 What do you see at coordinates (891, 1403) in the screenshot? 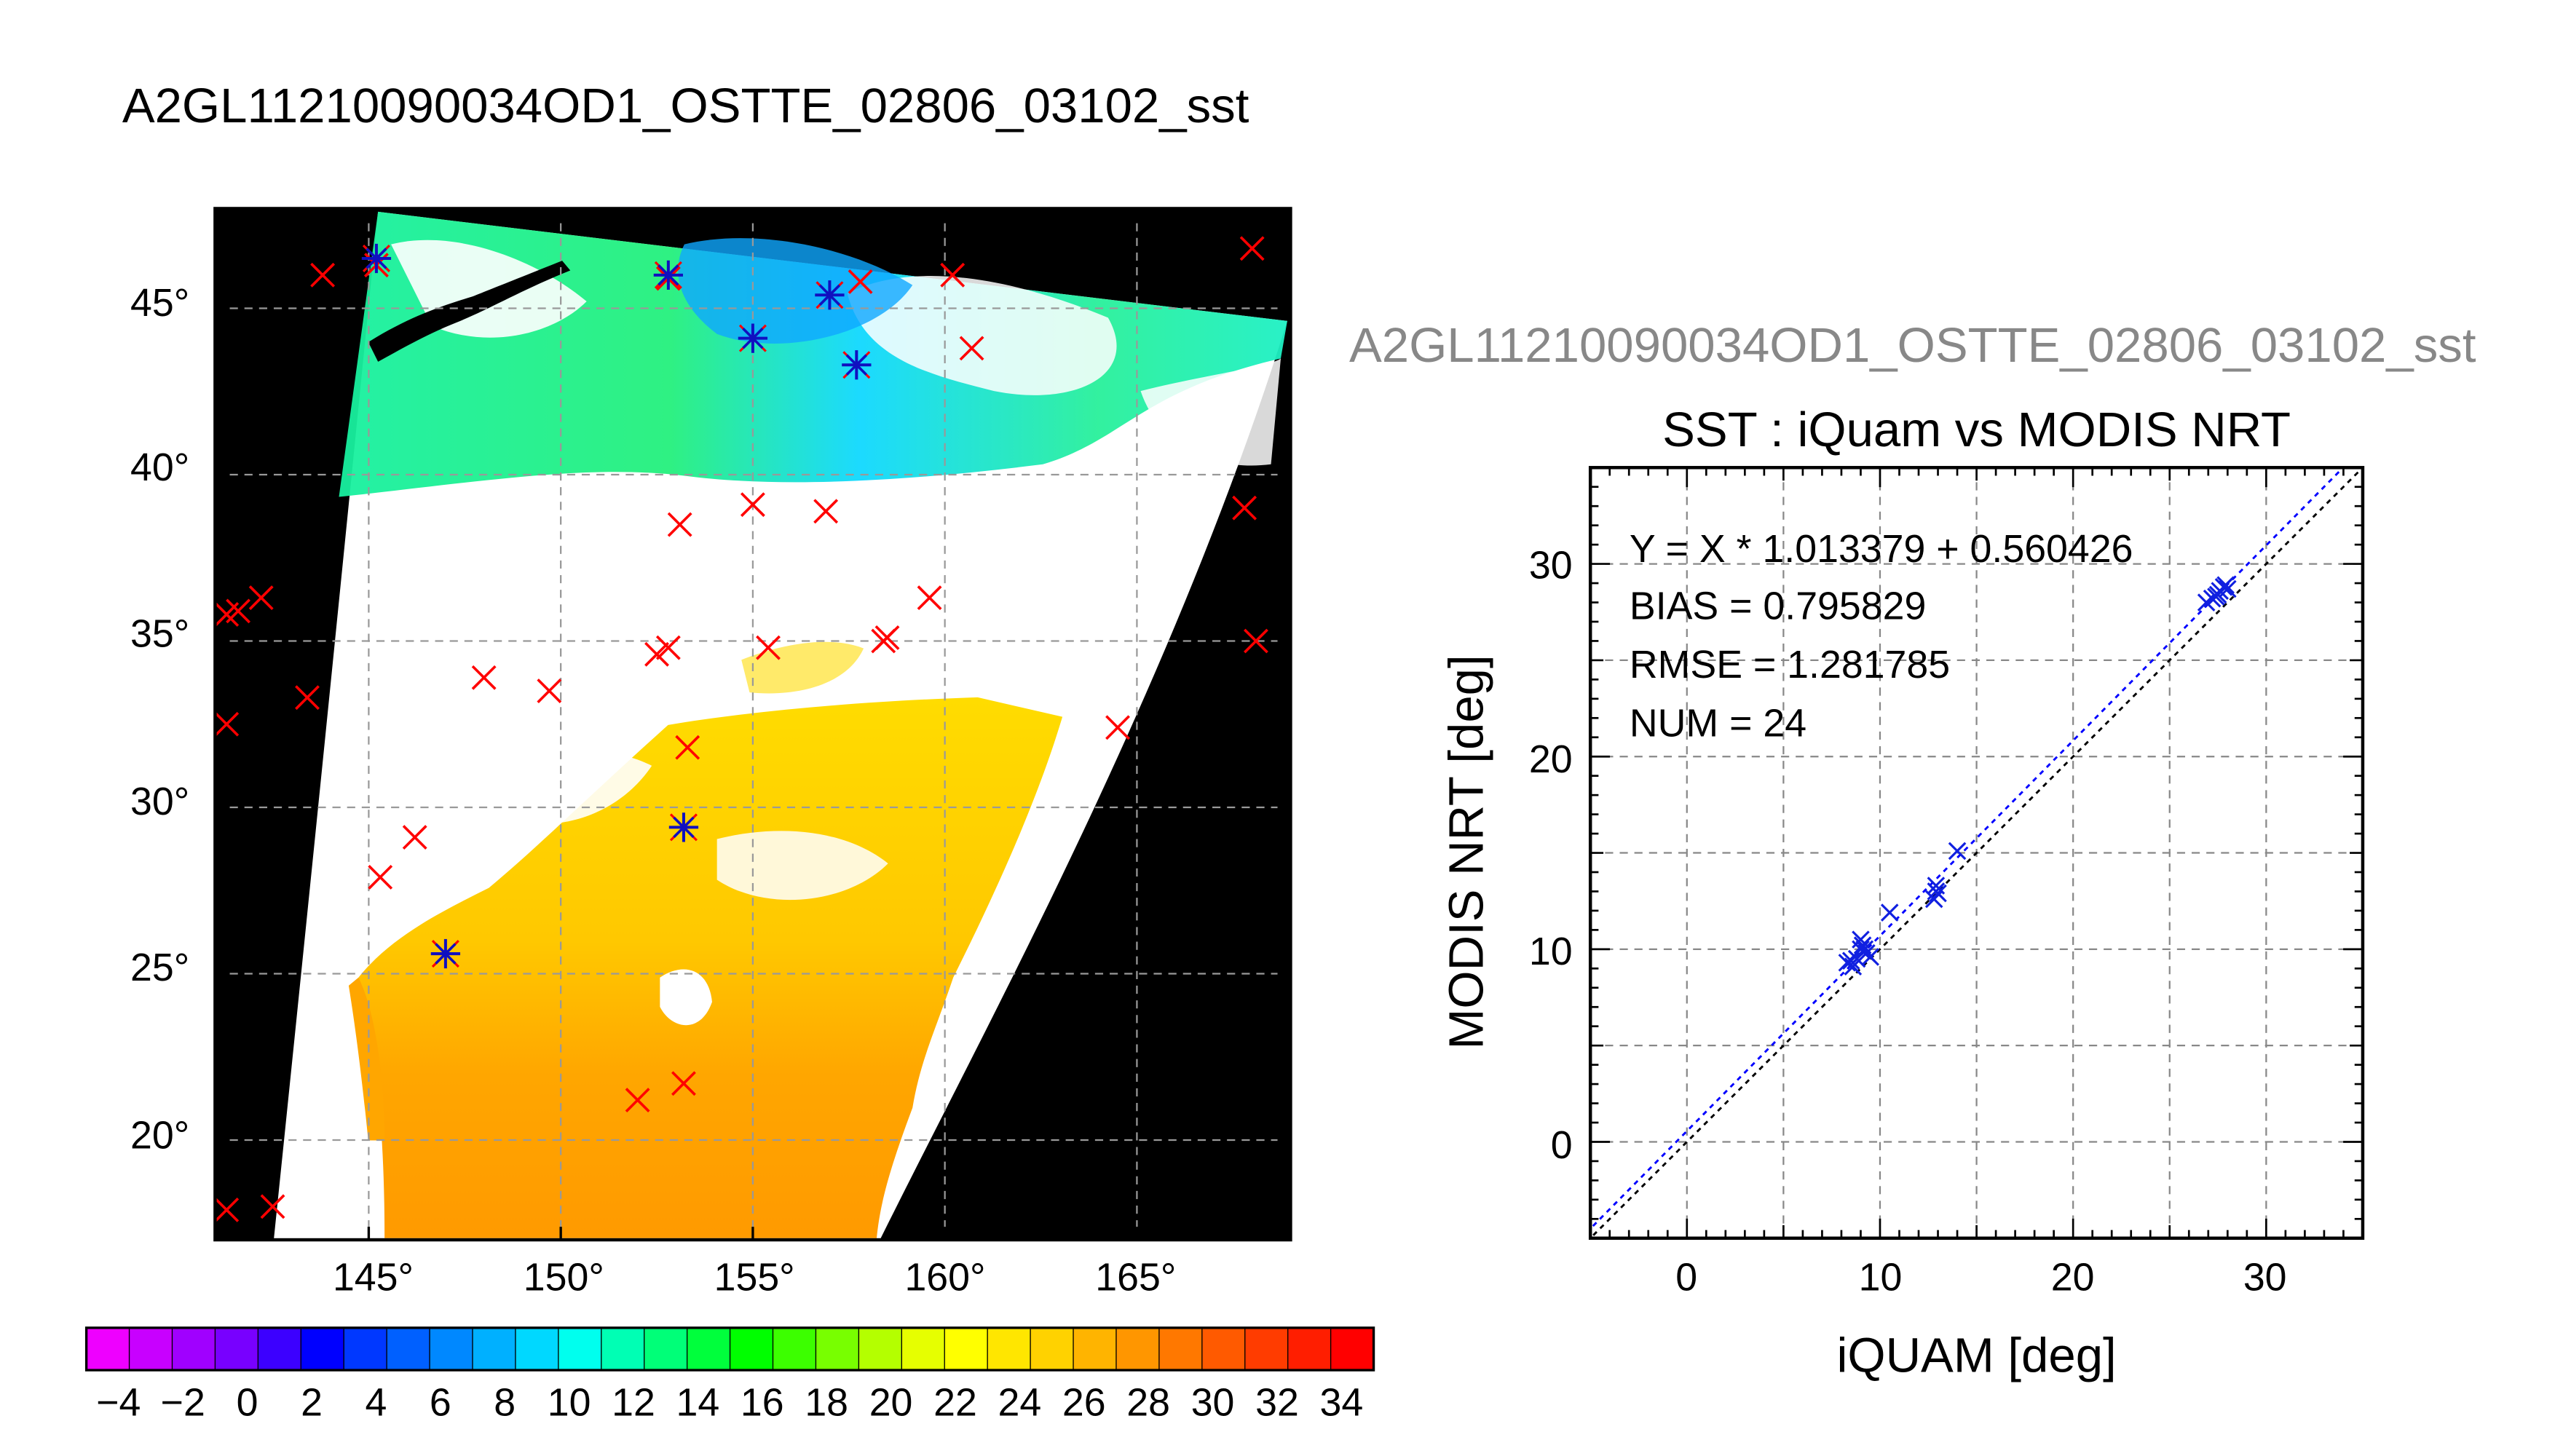
I see `colorbar-tick-label: 20` at bounding box center [891, 1403].